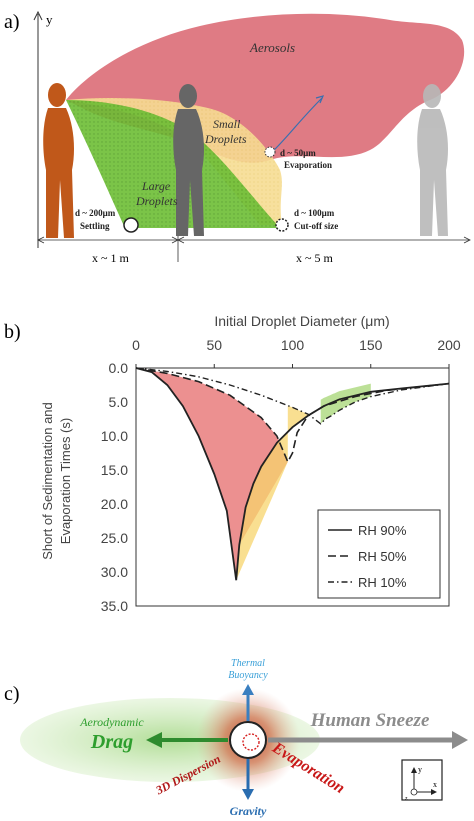 Image resolution: width=474 pixels, height=821 pixels. What do you see at coordinates (119, 402) in the screenshot?
I see `y-tick-label: 5.0` at bounding box center [119, 402].